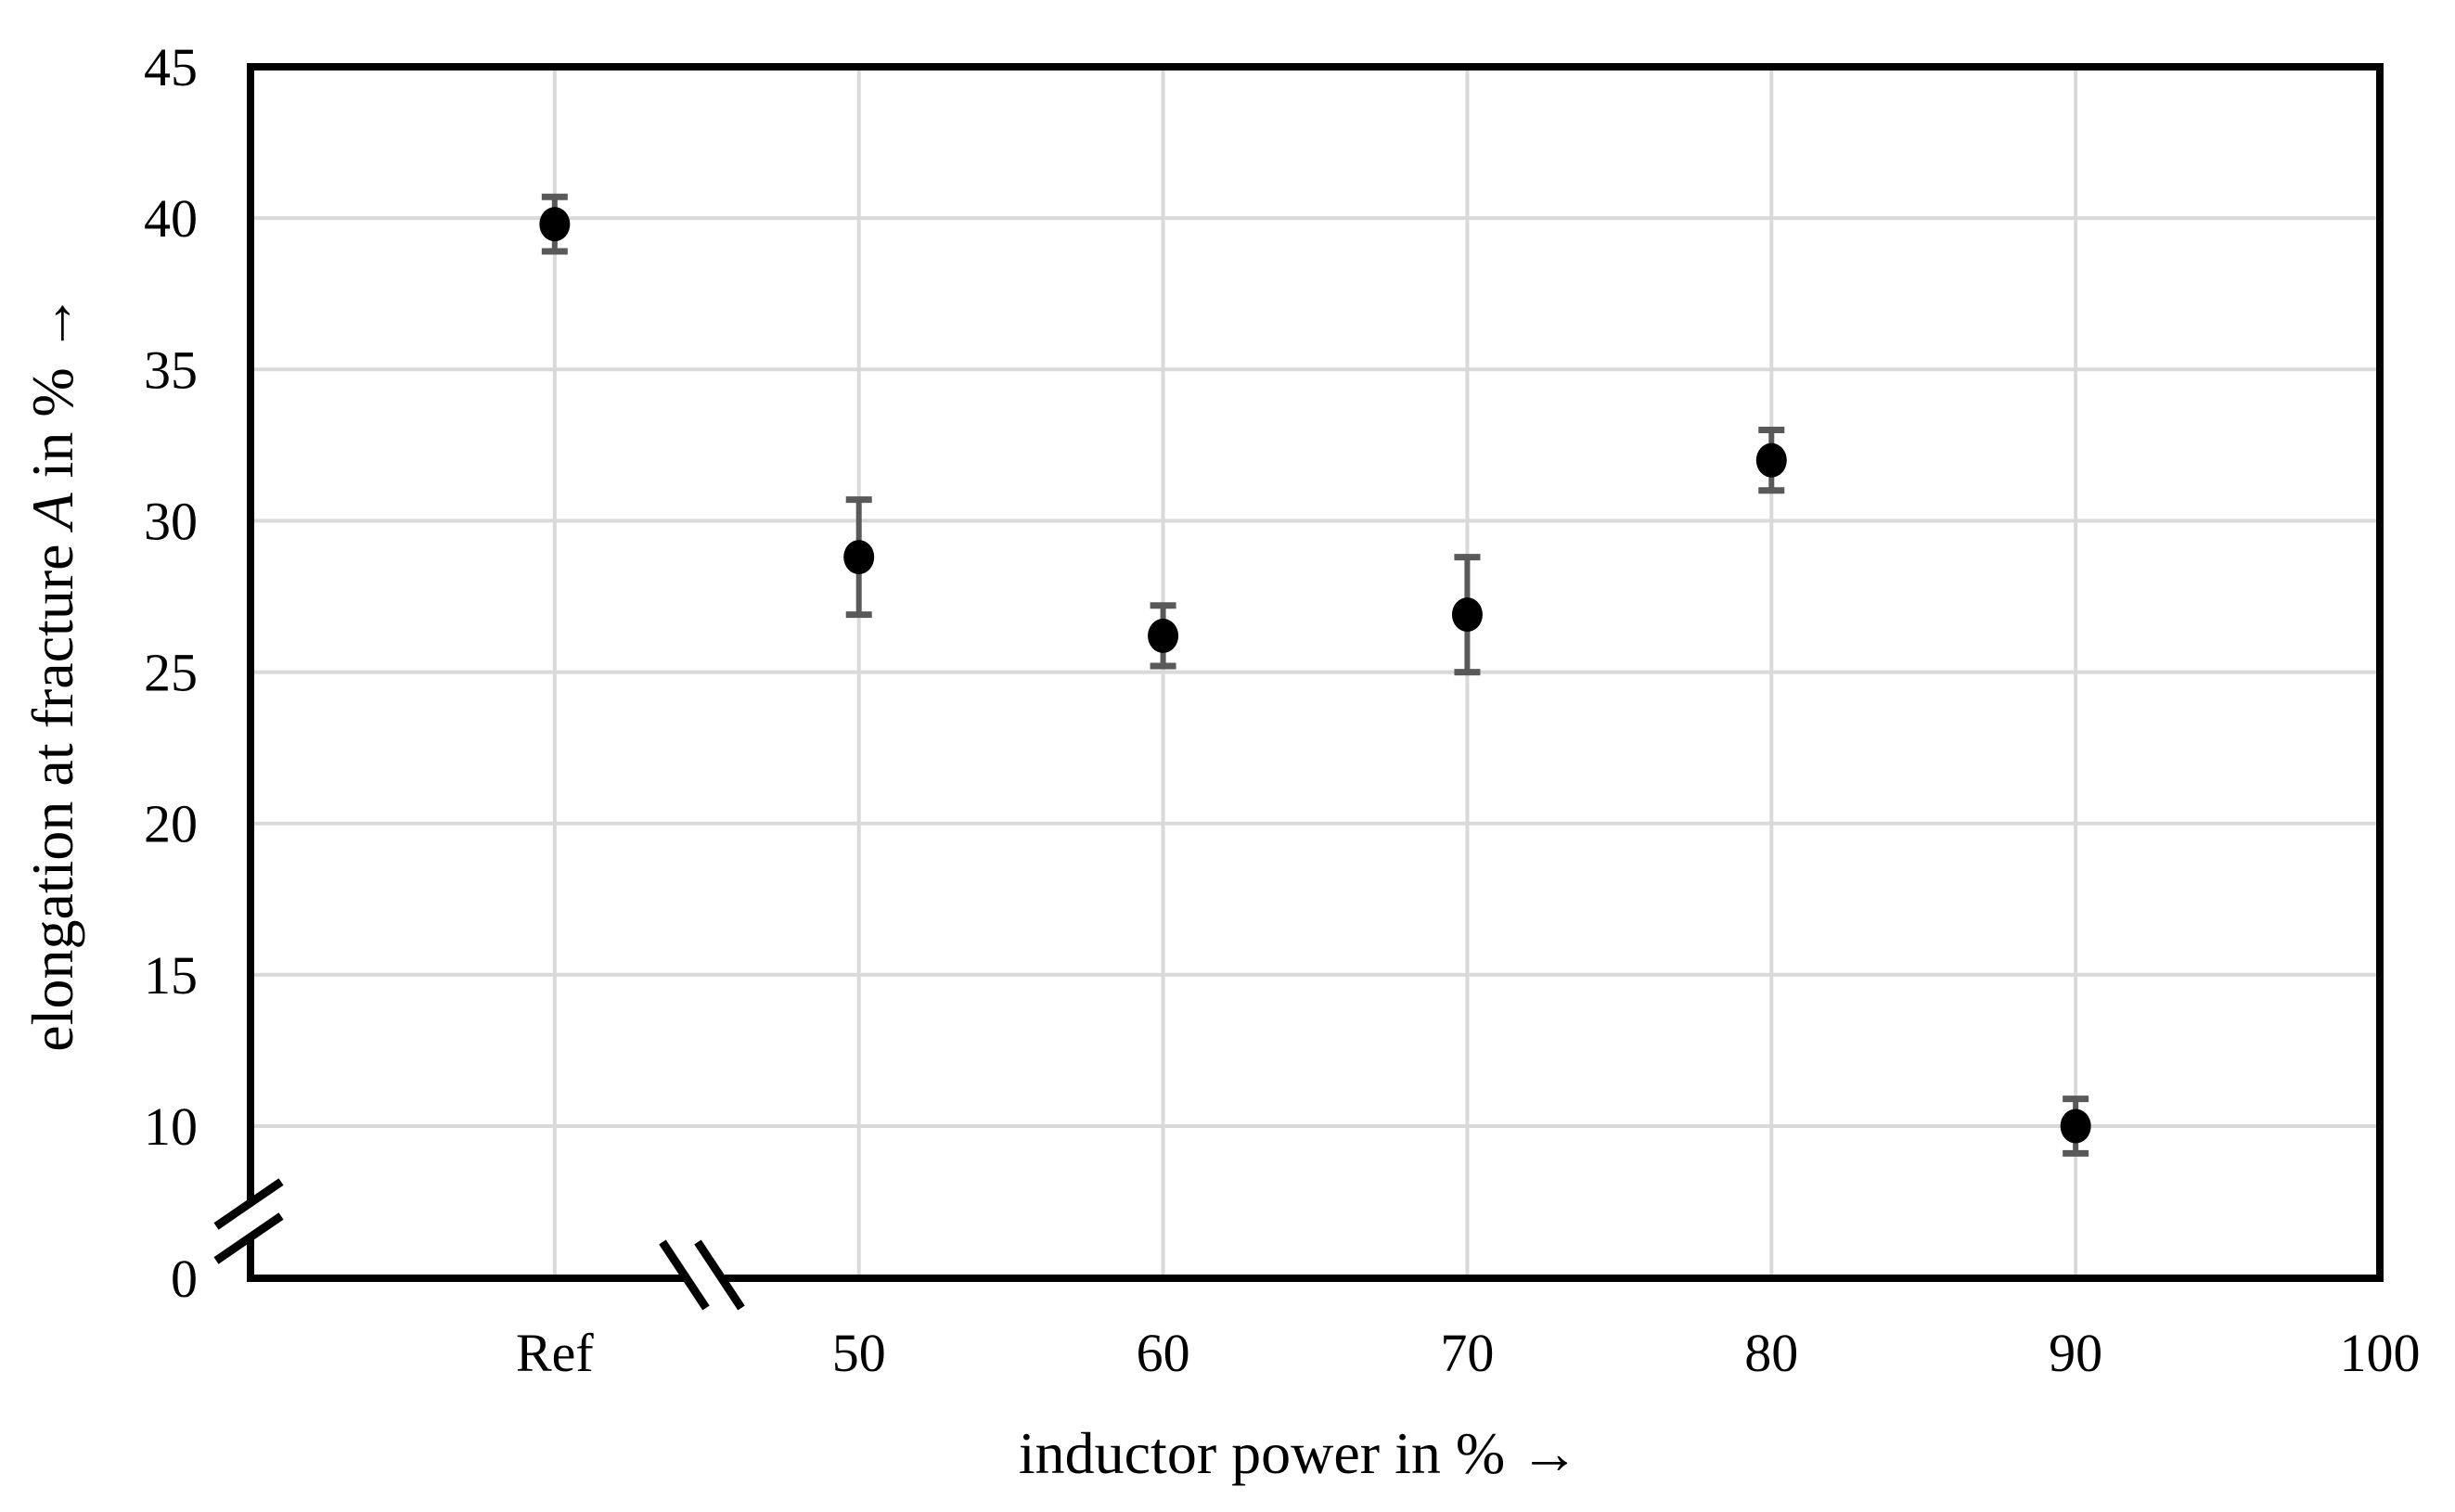 This screenshot has width=2455, height=1512. Describe the element at coordinates (171, 67) in the screenshot. I see `y-tick-label: 45` at that location.